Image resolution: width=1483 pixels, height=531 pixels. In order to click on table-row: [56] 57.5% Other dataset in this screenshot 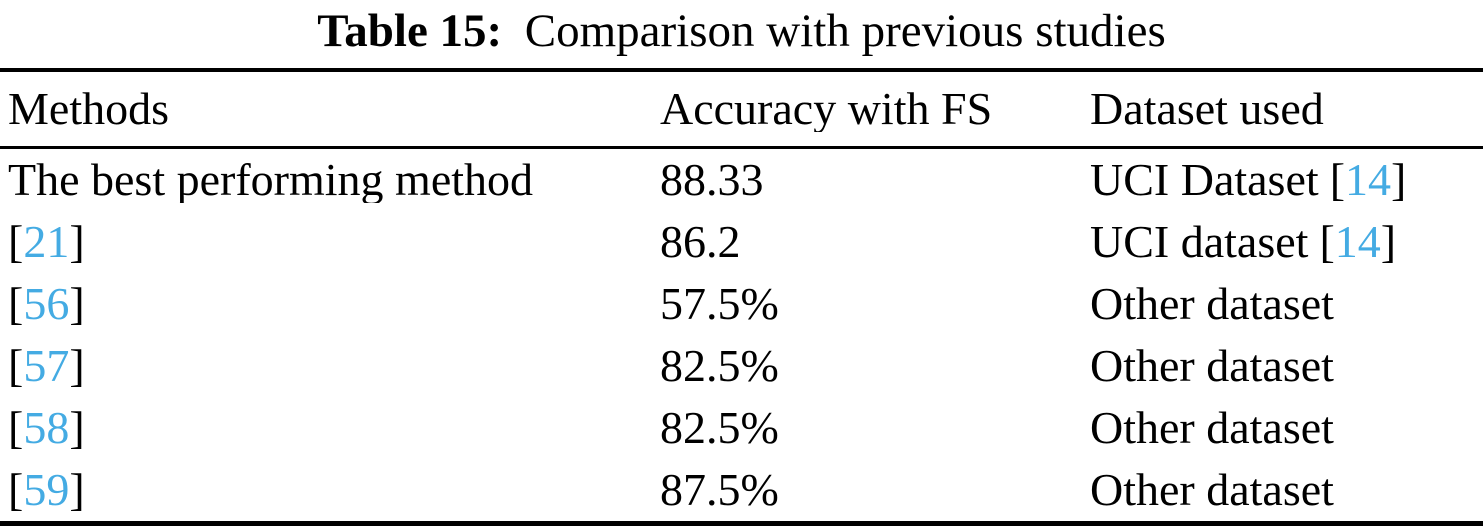, I will do `click(741, 304)`.